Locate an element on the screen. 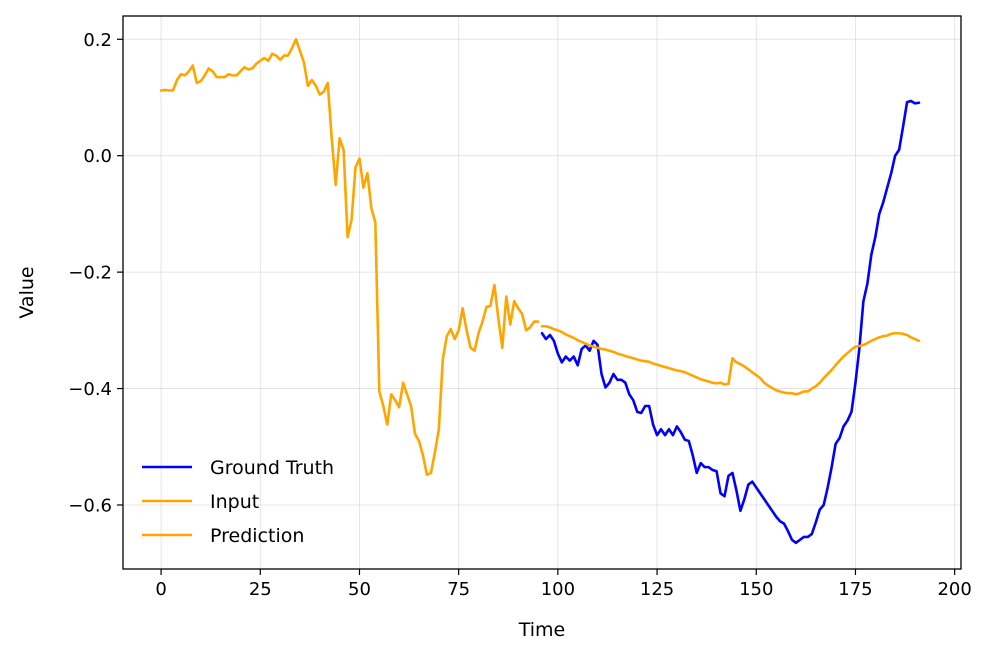 This screenshot has width=998, height=658. y-tick-label: −0.2 is located at coordinates (90, 273).